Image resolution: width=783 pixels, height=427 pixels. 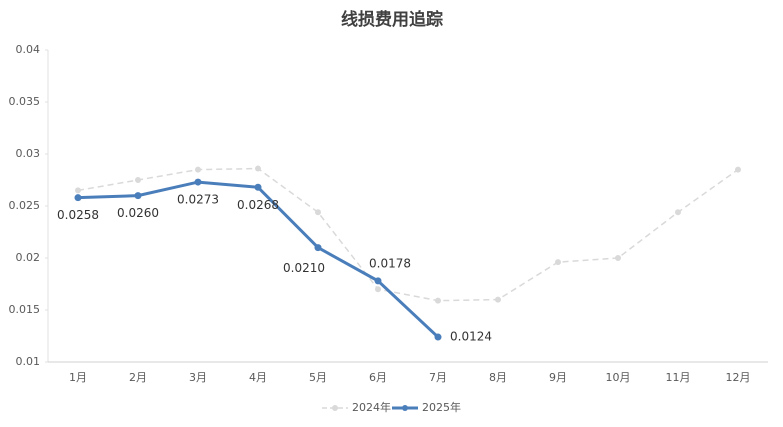 What do you see at coordinates (25, 101) in the screenshot?
I see `y-tick-label: 0.035` at bounding box center [25, 101].